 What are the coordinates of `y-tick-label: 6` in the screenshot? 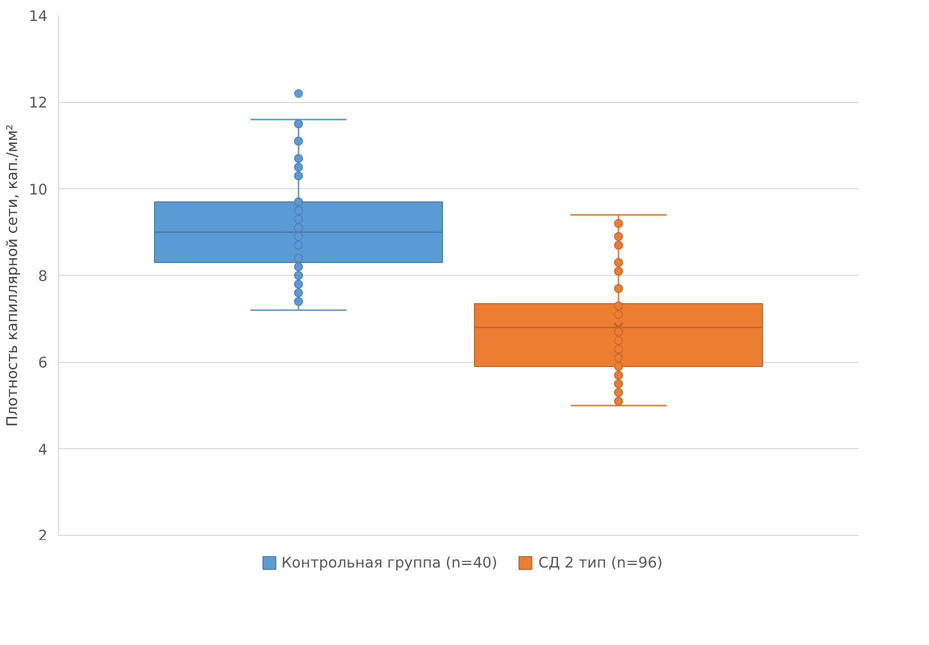 It's located at (43, 363).